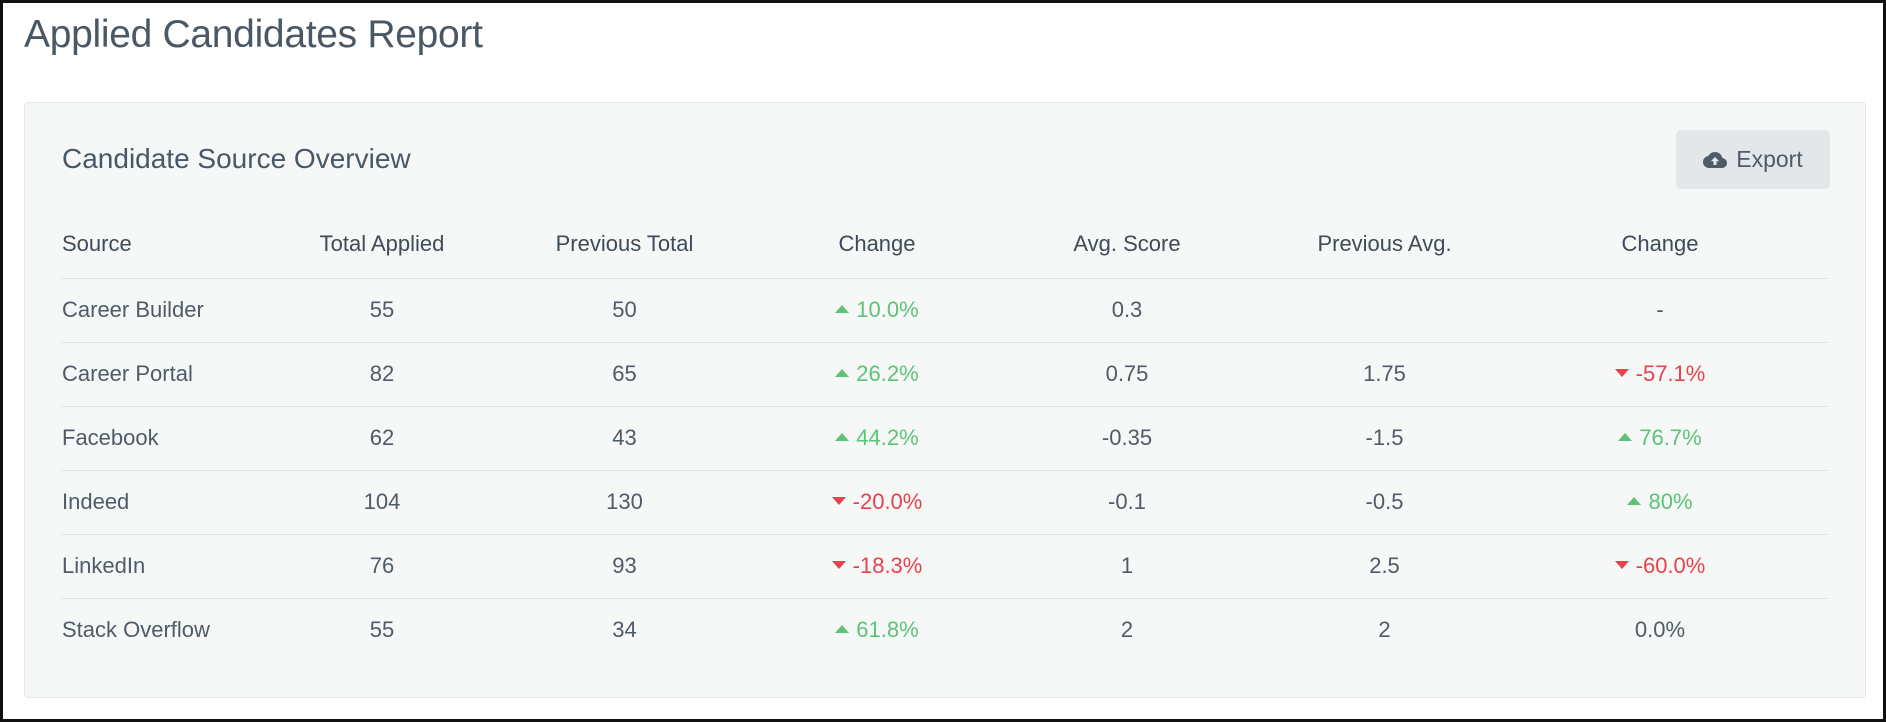  What do you see at coordinates (177, 502) in the screenshot?
I see `cell-source: Indeed` at bounding box center [177, 502].